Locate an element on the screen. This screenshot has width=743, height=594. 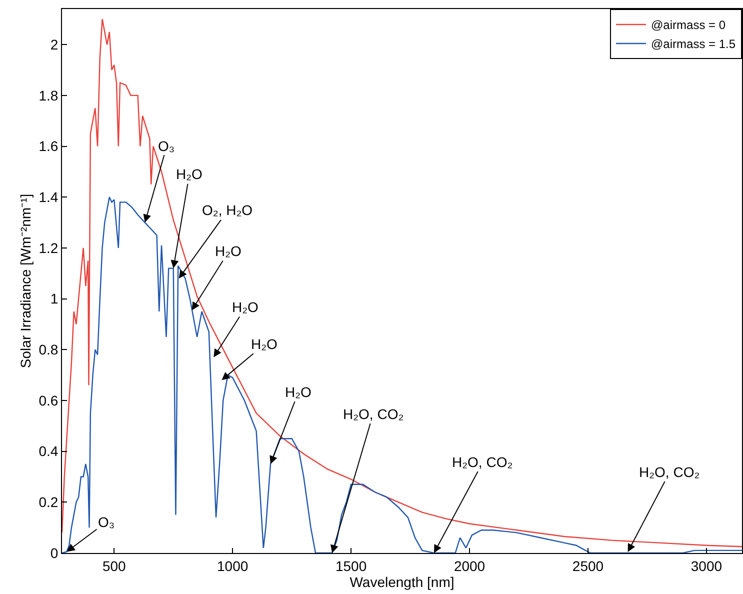
y-tick-label: 0.6 is located at coordinates (48, 400).